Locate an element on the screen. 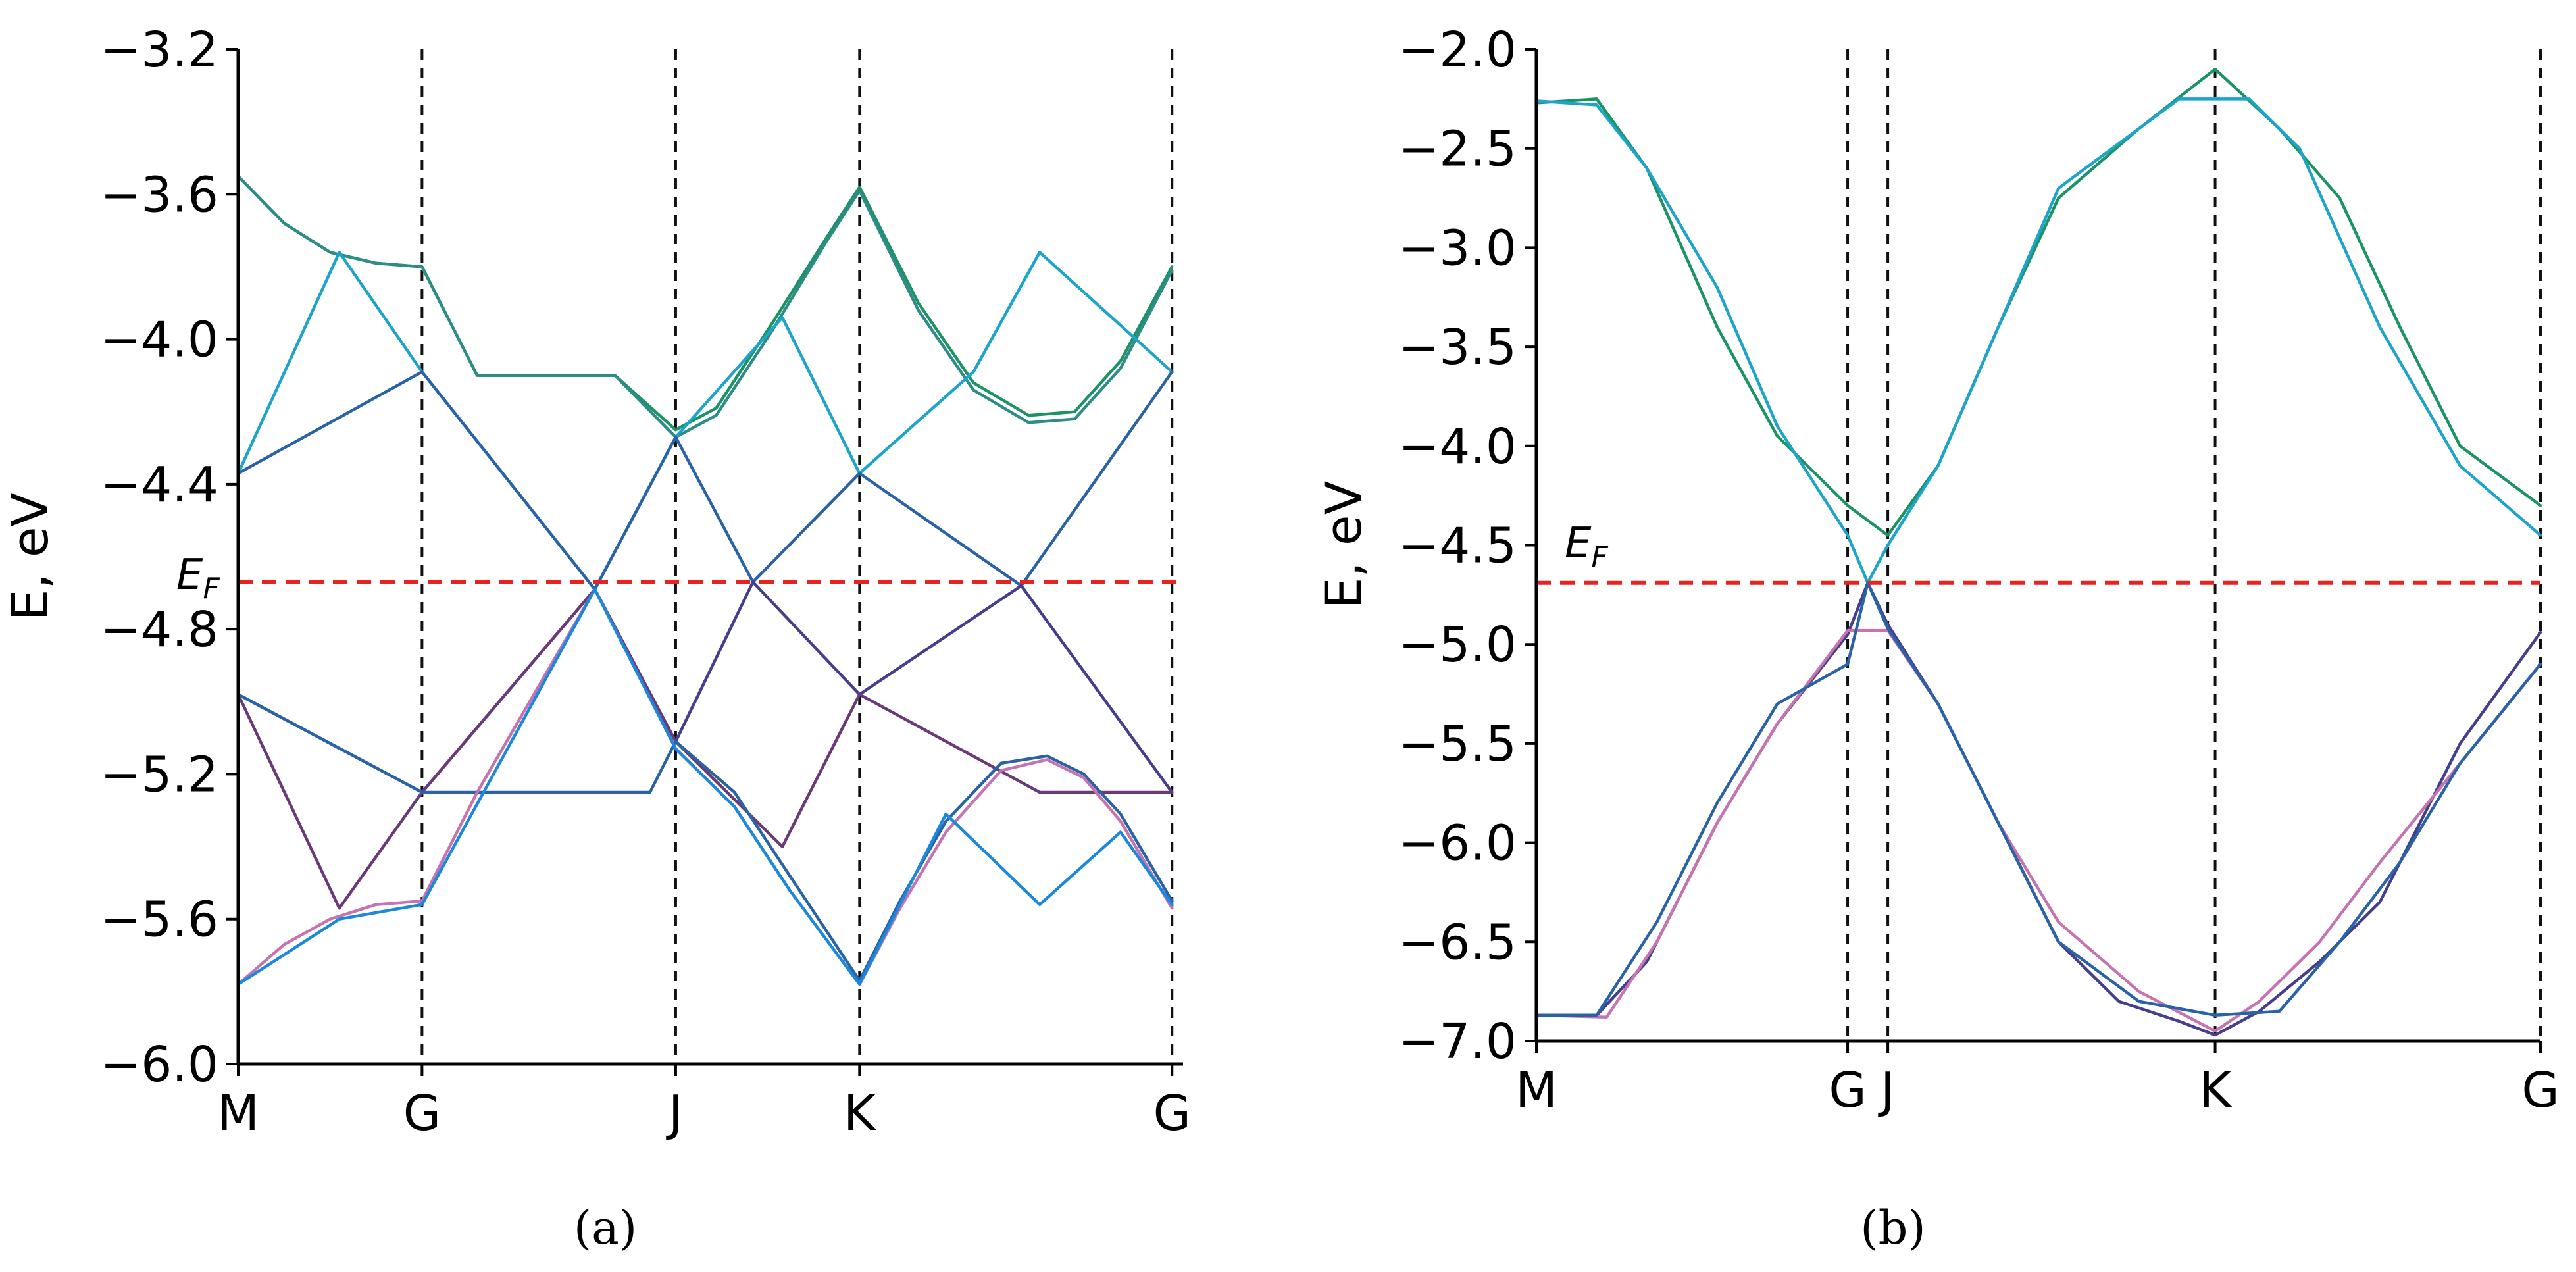  b-y-tick-label-7: −3.5 is located at coordinates (1457, 347).